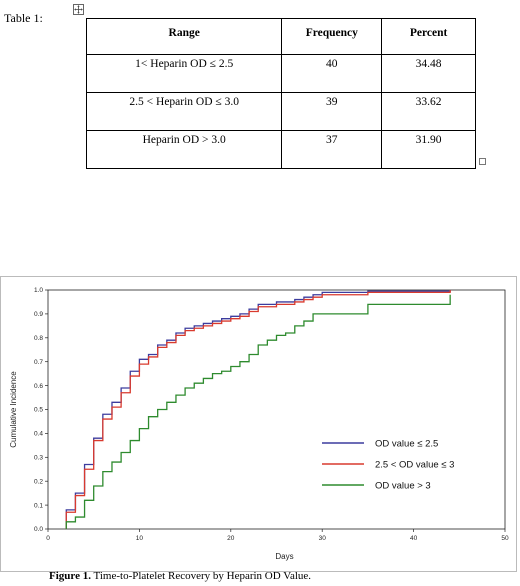 Image resolution: width=520 pixels, height=586 pixels. I want to click on y-tick-label: 0.8, so click(38, 338).